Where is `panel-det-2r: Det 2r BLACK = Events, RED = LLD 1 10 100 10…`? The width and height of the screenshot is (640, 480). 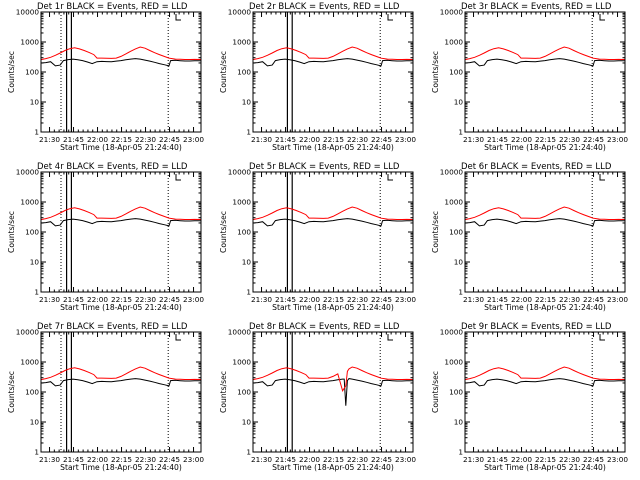
panel-det-2r: Det 2r BLACK = Events, RED = LLD 1 10 100 10… is located at coordinates (317, 77).